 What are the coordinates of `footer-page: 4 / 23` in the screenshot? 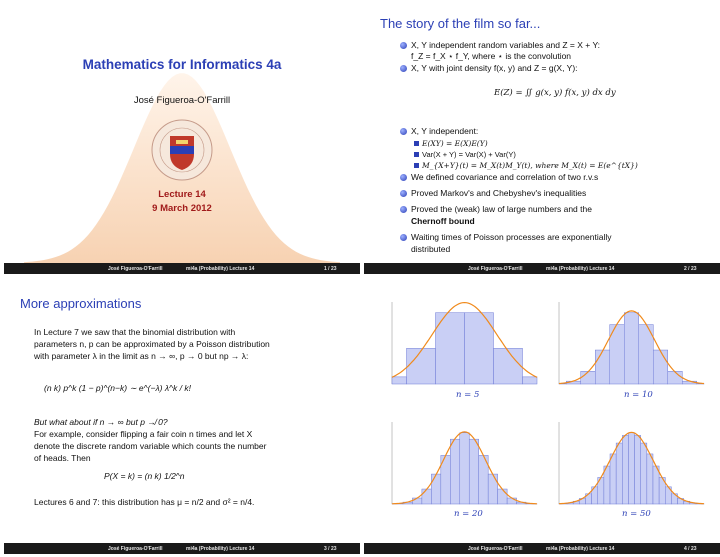 It's located at (690, 549).